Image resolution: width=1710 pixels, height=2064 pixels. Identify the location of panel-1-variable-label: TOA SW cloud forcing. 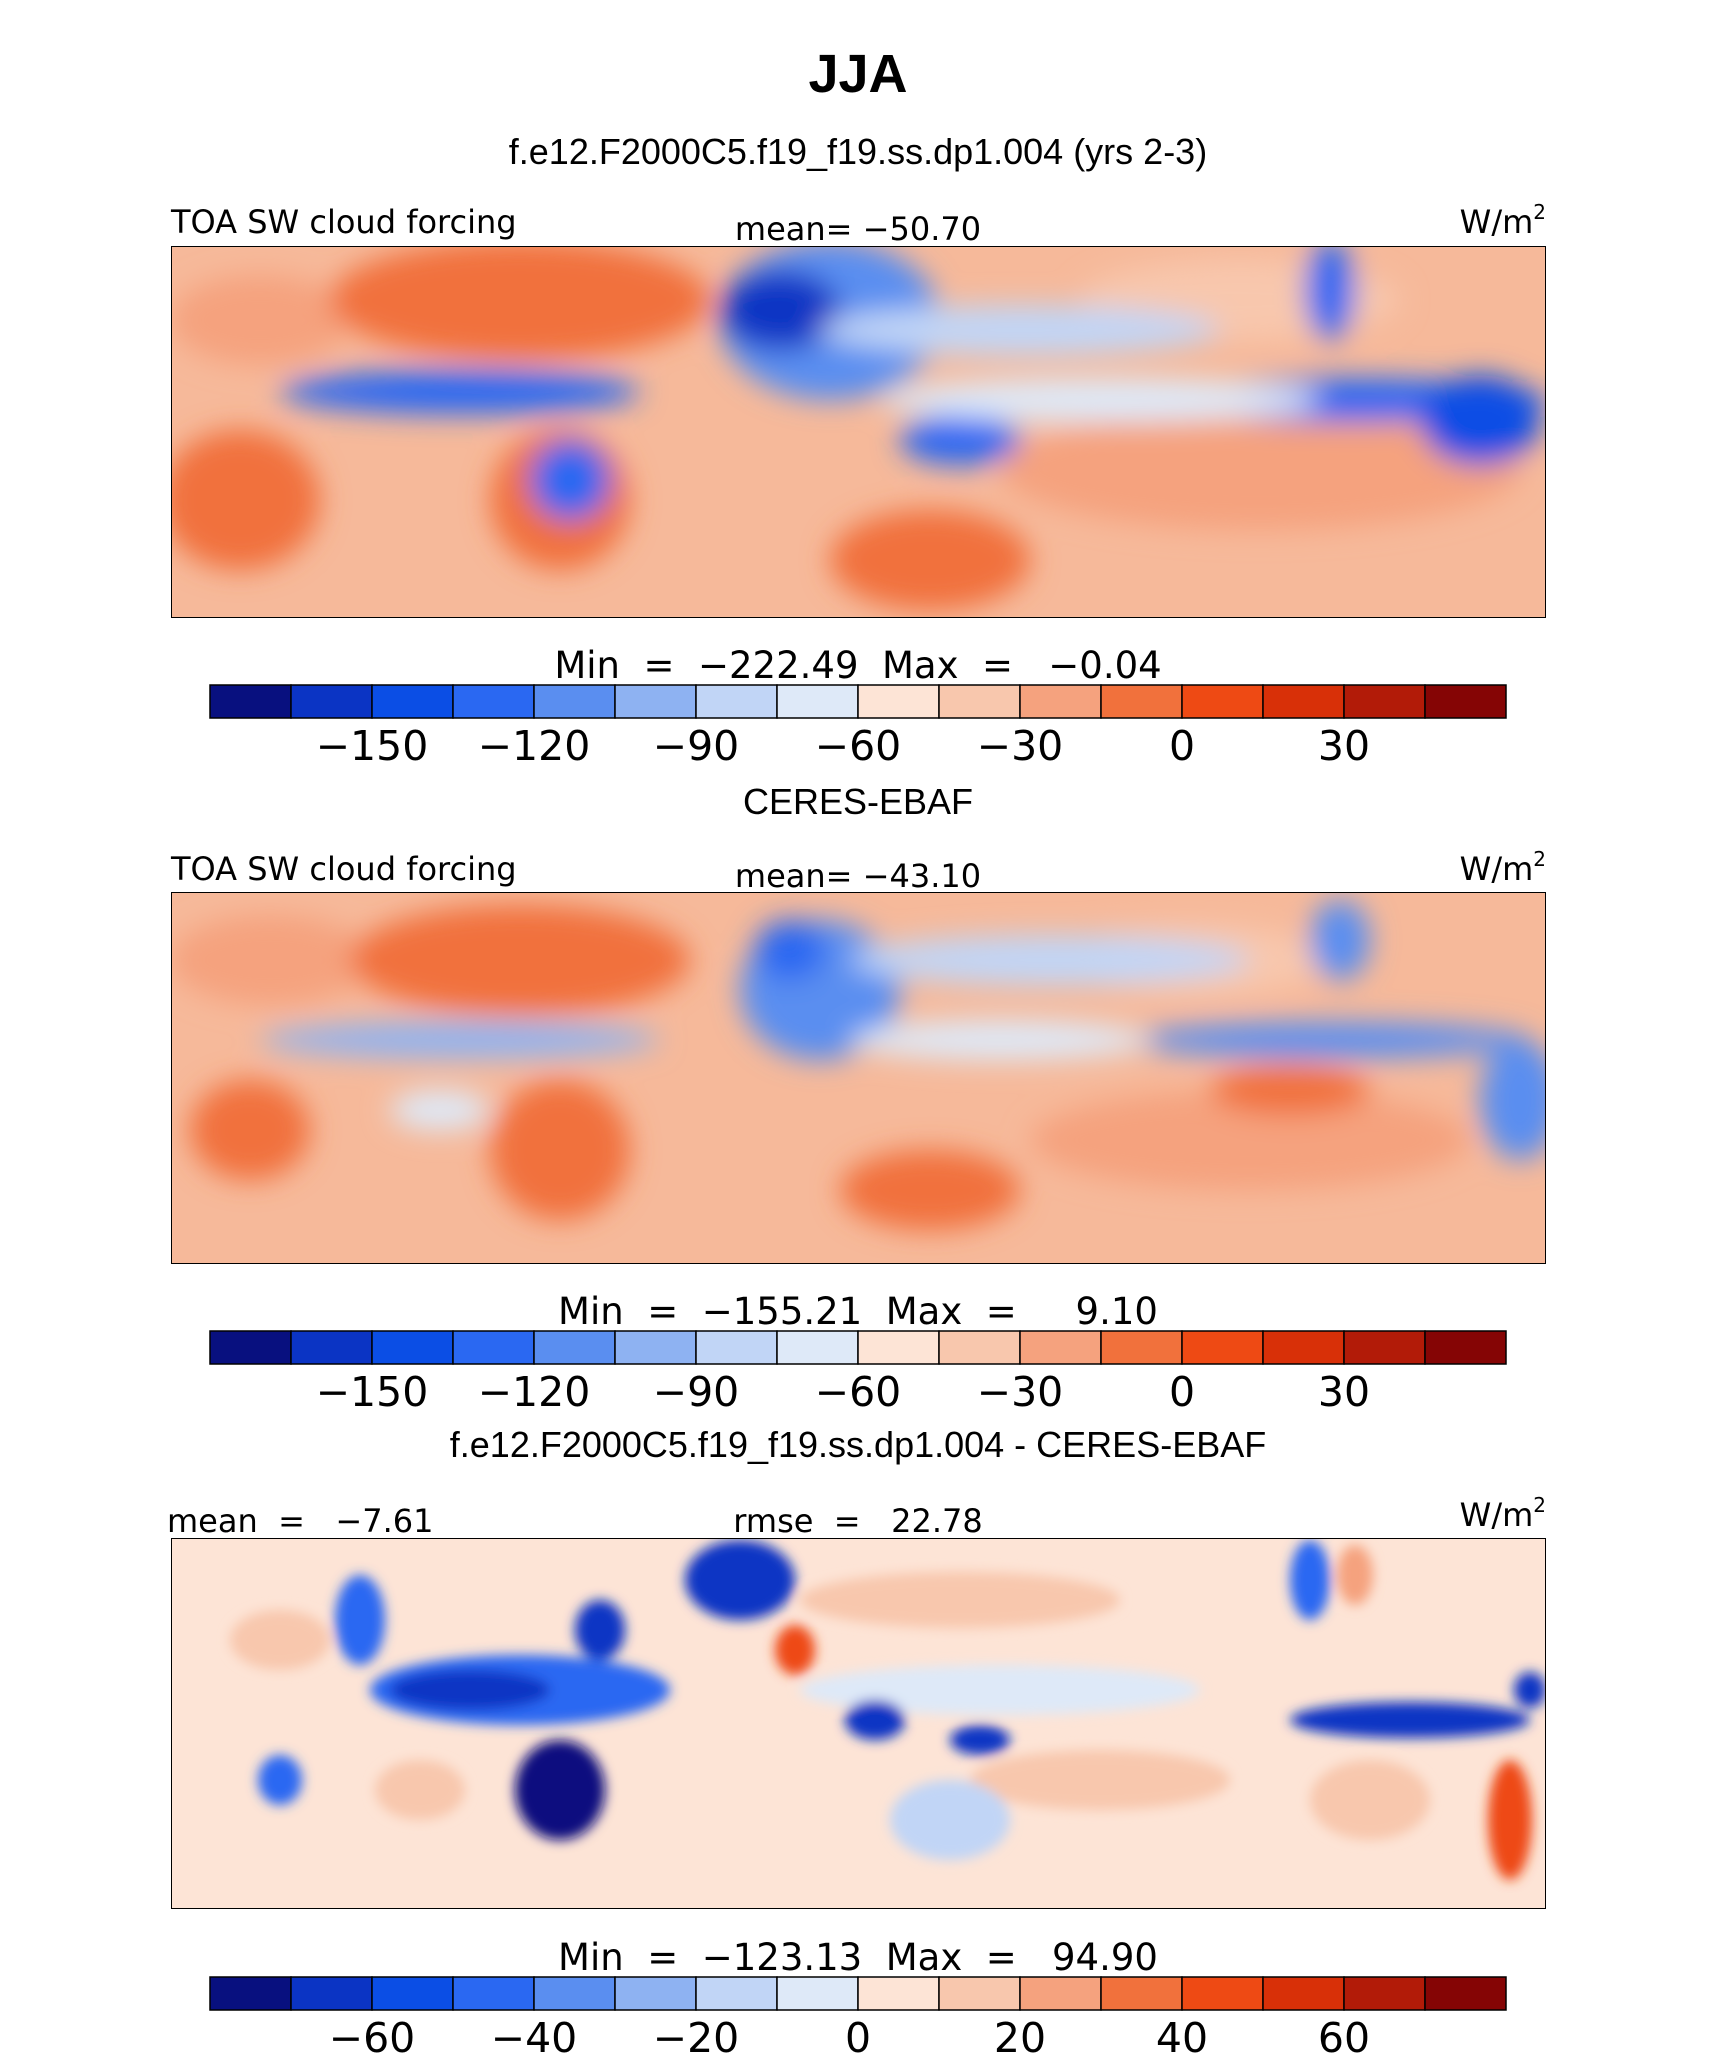
(343, 222).